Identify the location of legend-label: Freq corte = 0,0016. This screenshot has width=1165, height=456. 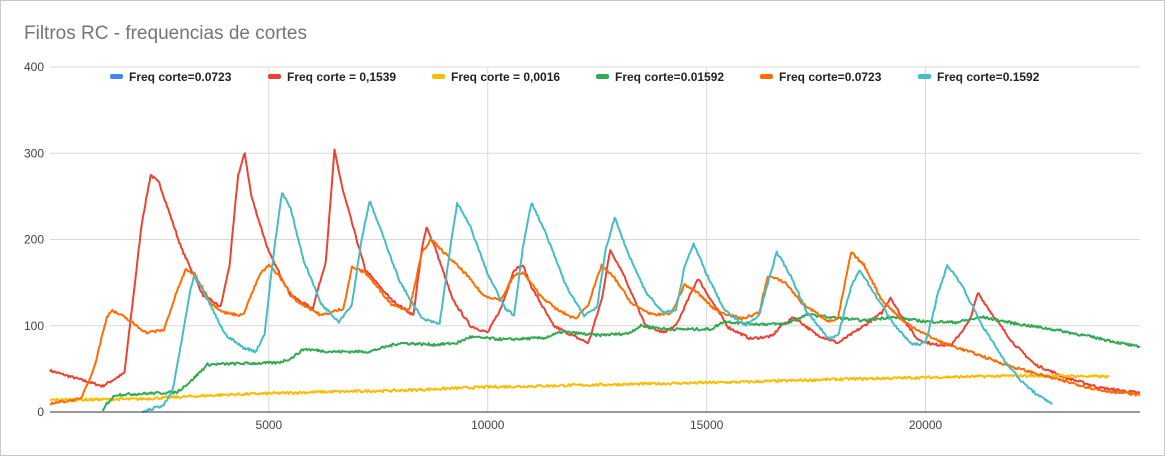
(505, 77).